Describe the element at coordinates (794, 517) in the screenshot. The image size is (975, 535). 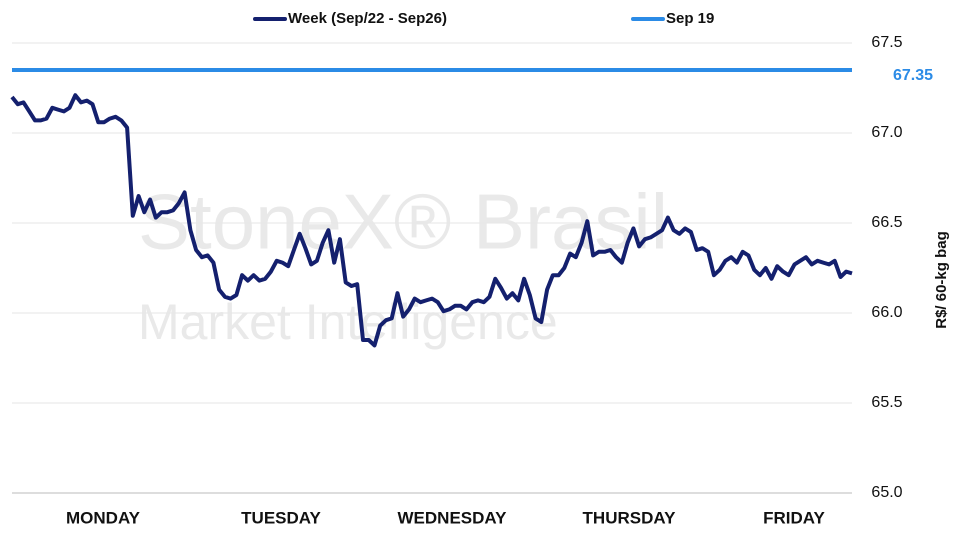
I see `x-tick-label: FRIDAY` at that location.